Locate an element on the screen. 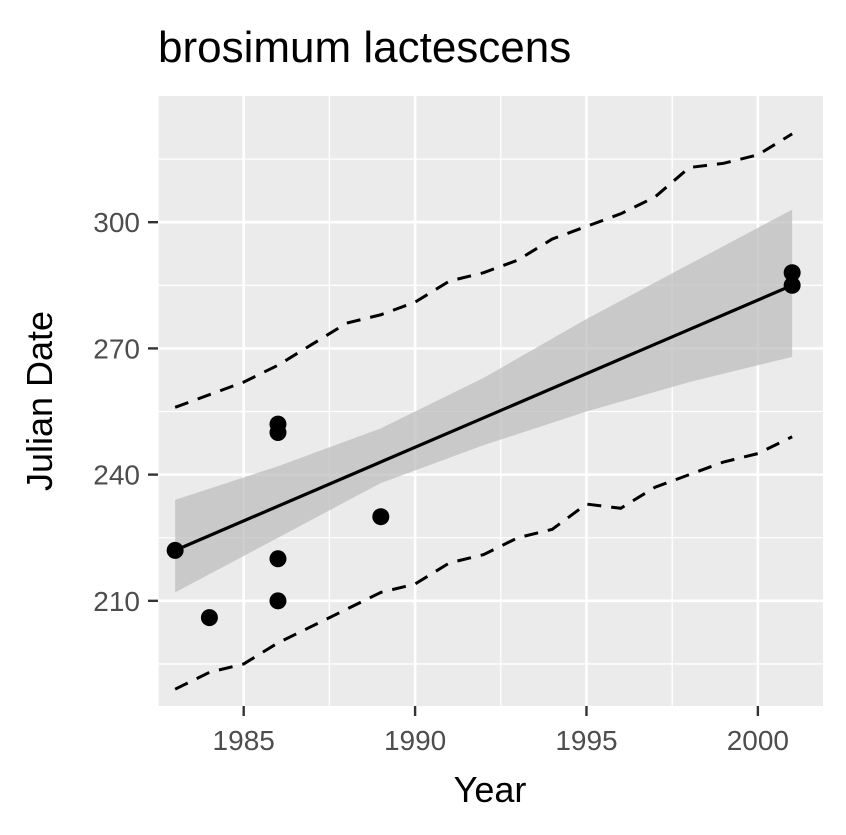 The width and height of the screenshot is (846, 835). y-tick-label: 270 is located at coordinates (116, 348).